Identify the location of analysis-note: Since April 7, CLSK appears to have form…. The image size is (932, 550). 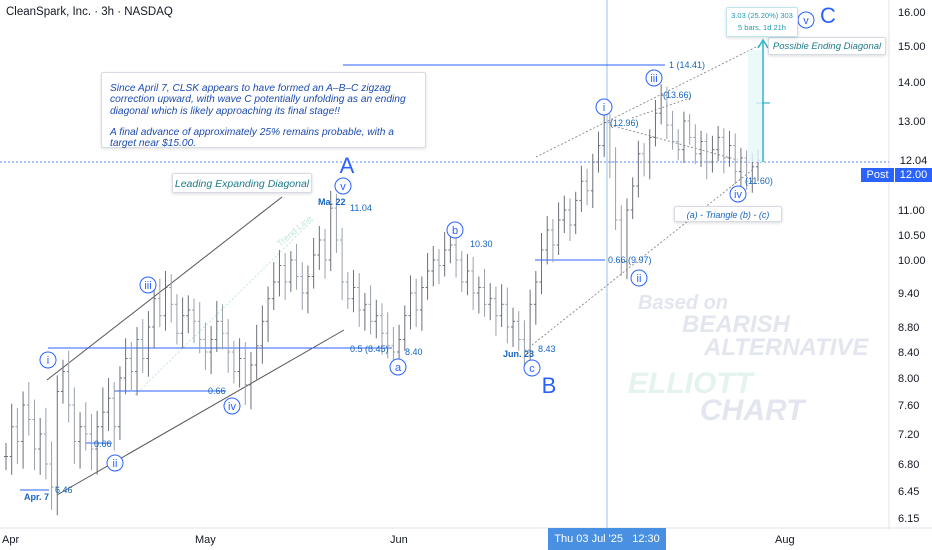
(263, 110).